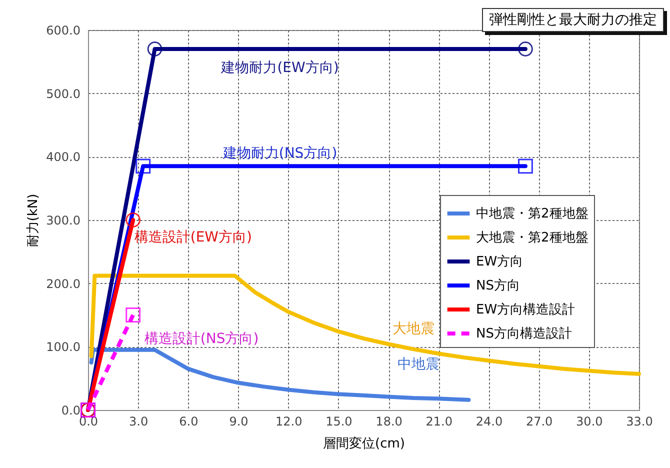 The height and width of the screenshot is (468, 670). What do you see at coordinates (138, 421) in the screenshot?
I see `x-tick-label: 3.0` at bounding box center [138, 421].